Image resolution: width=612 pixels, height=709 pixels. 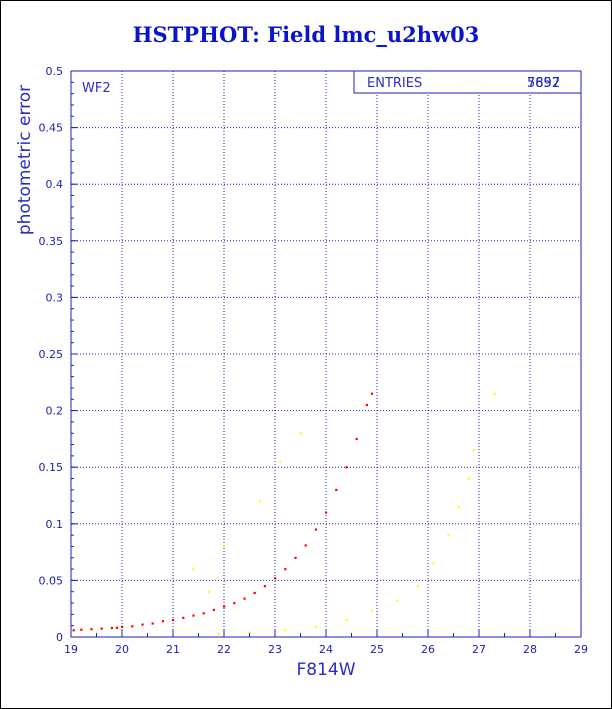 What do you see at coordinates (55, 297) in the screenshot?
I see `y-tick-label: 0.3` at bounding box center [55, 297].